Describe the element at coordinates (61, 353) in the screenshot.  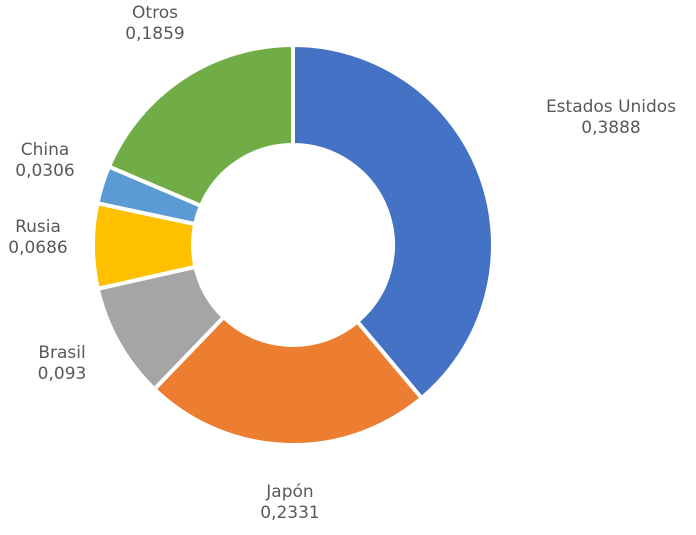
I see `slice-label: Brasil` at that location.